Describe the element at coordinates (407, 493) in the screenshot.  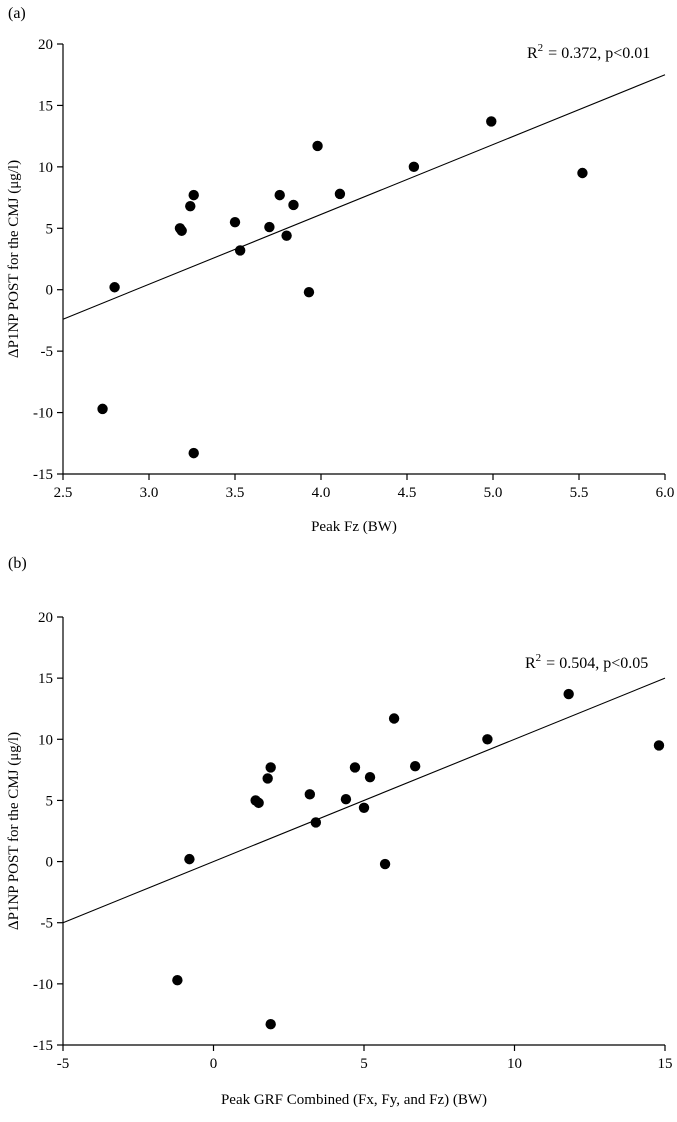
I see `x-tick-label: 4.5` at that location.